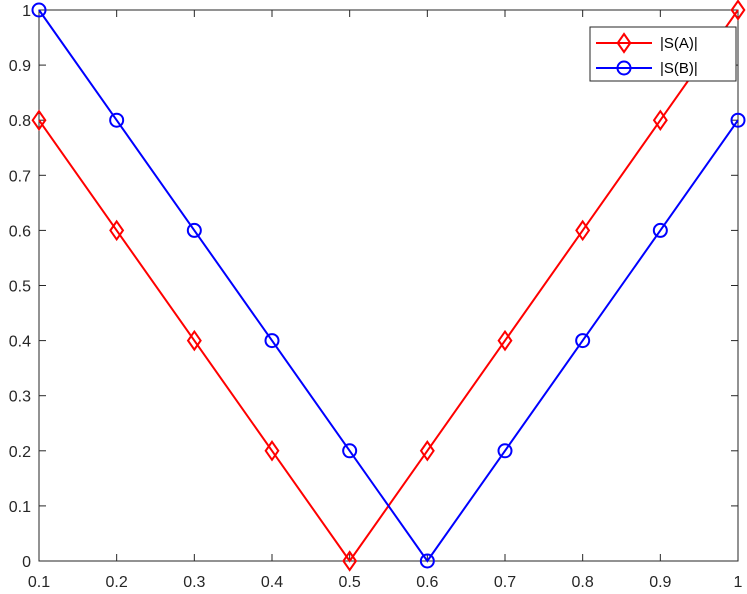 This screenshot has width=747, height=594. What do you see at coordinates (26, 11) in the screenshot?
I see `y-tick-label: 1` at bounding box center [26, 11].